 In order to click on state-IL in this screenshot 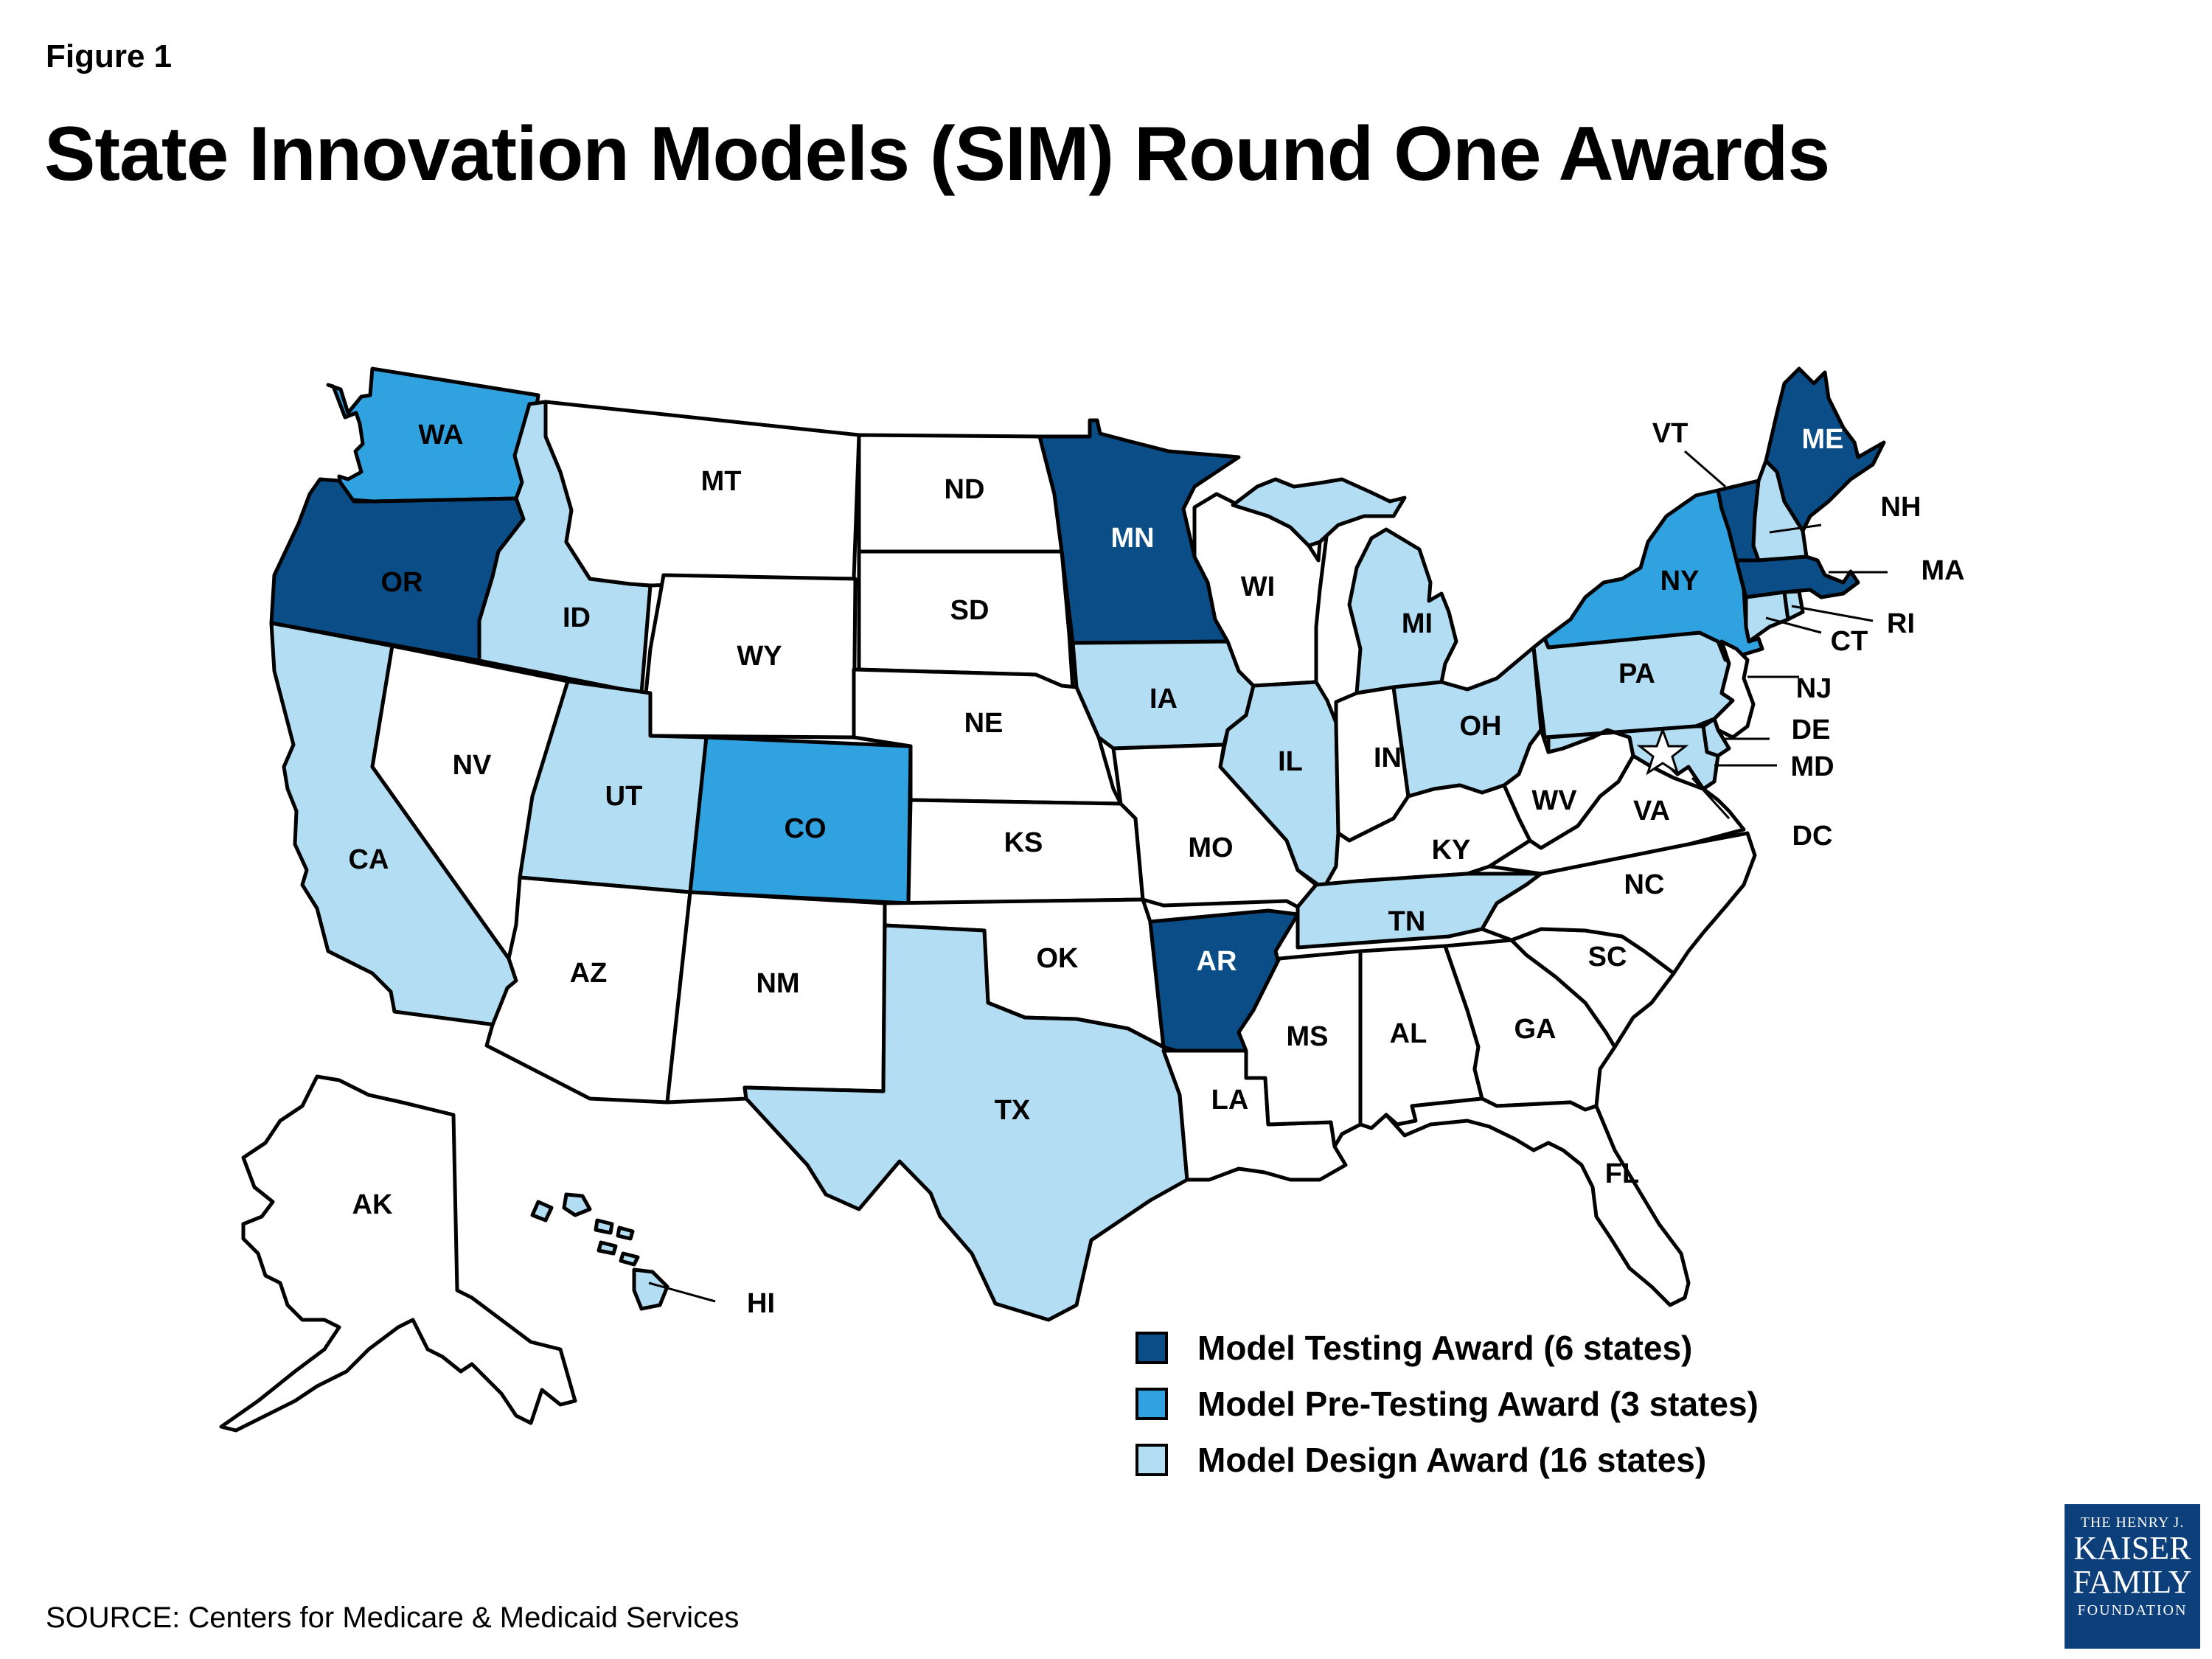, I will do `click(1279, 785)`.